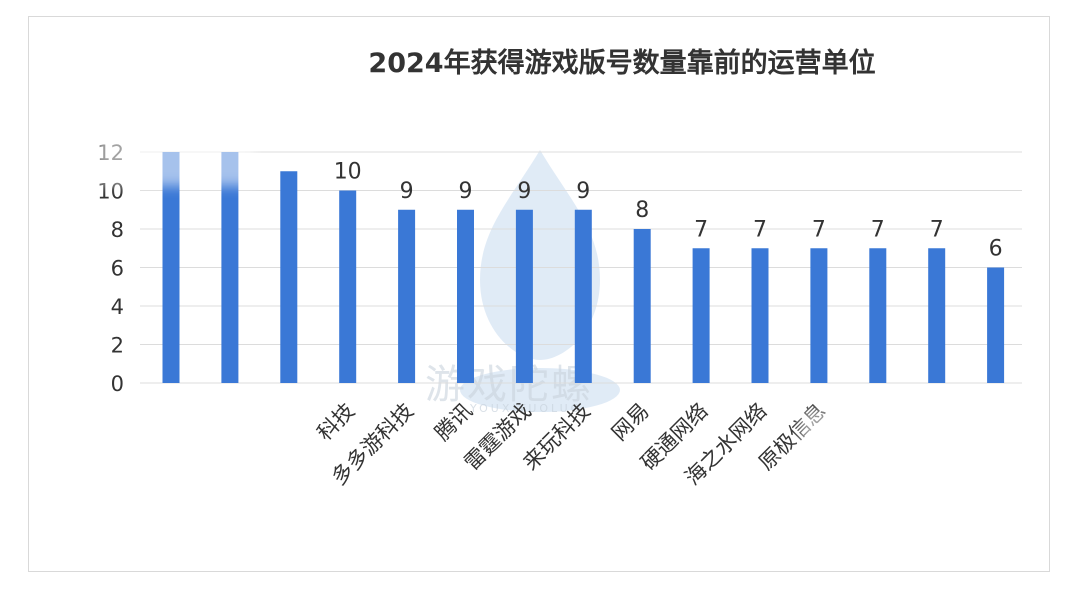  What do you see at coordinates (336, 422) in the screenshot?
I see `x-tick-label: 科技` at bounding box center [336, 422].